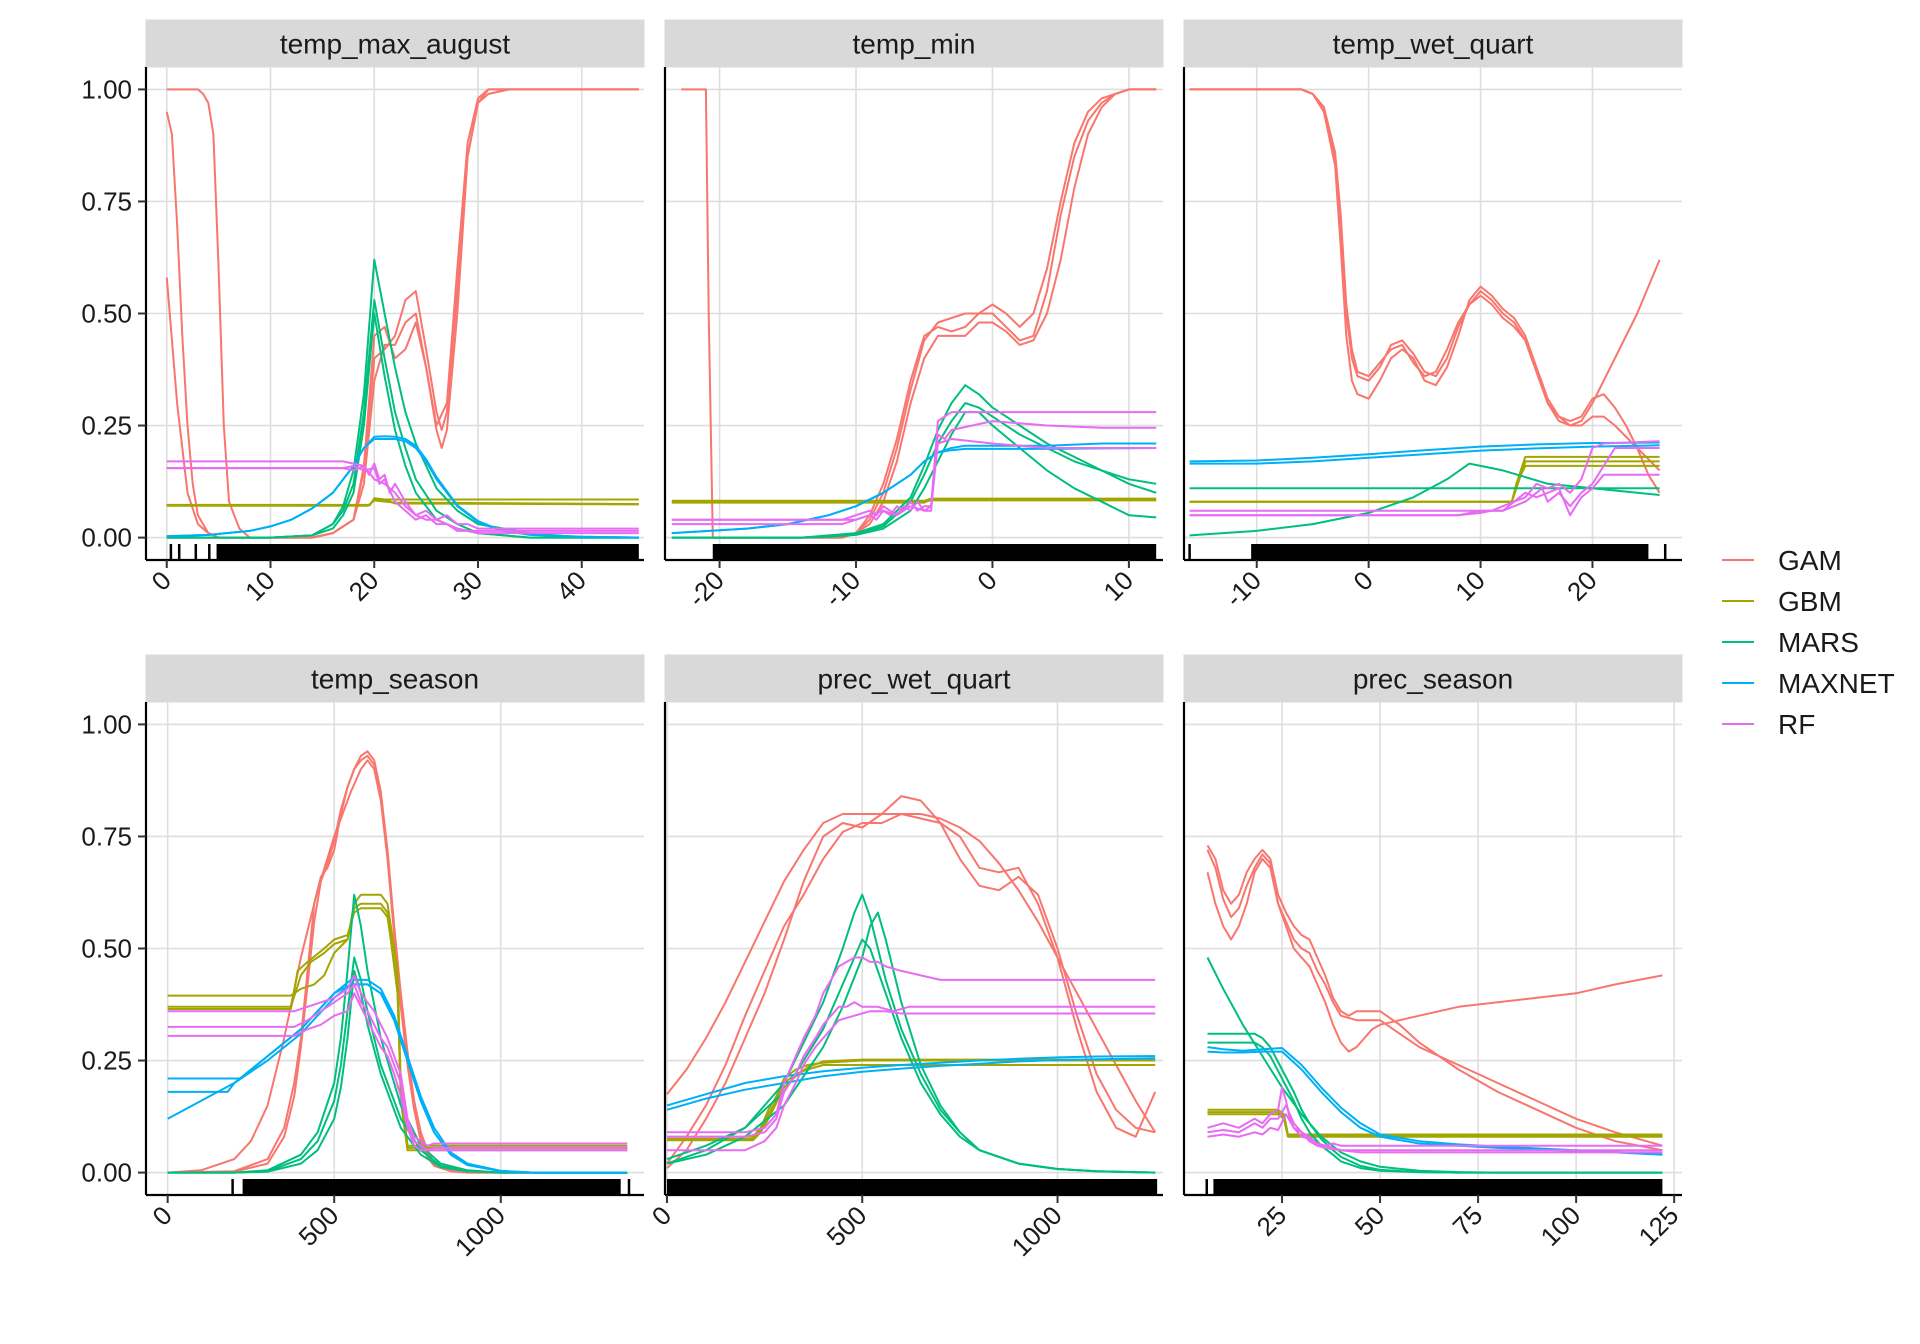 The height and width of the screenshot is (1344, 1920). I want to click on strip-title-temp-wet-quart: temp_wet_quart, so click(1433, 44).